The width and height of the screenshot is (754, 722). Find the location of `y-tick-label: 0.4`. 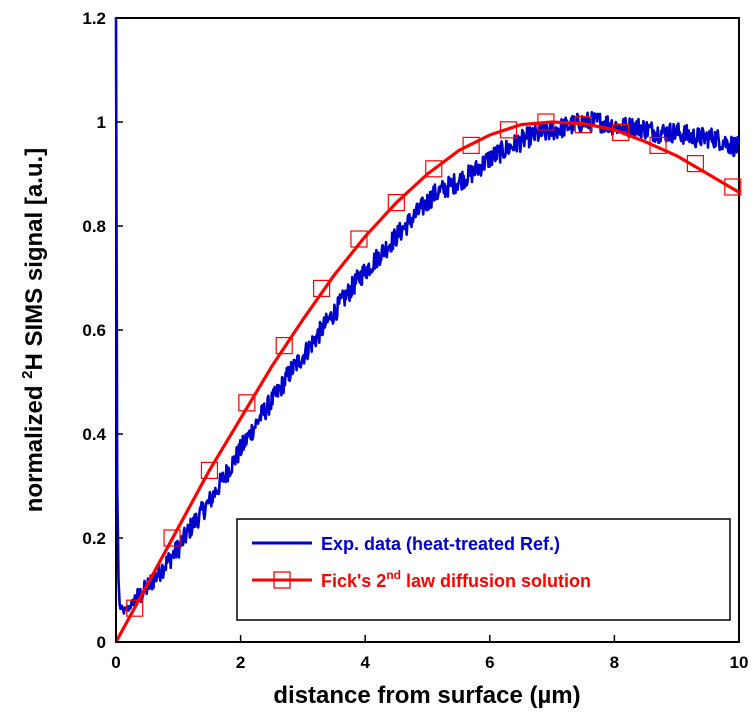

y-tick-label: 0.4 is located at coordinates (94, 434).